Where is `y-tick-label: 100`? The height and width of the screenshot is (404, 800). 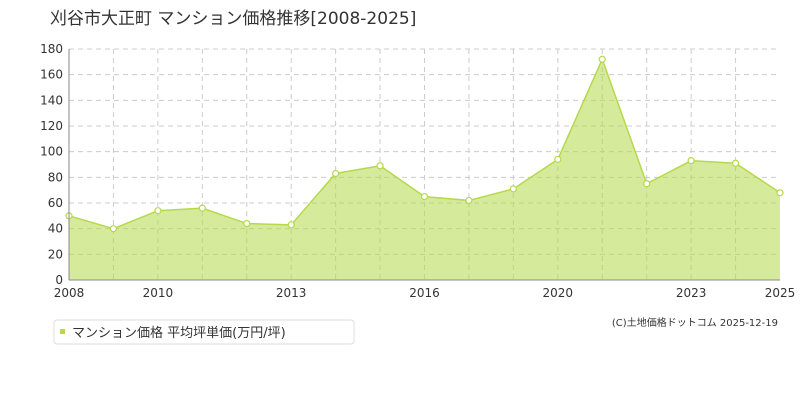
y-tick-label: 100 is located at coordinates (51, 152).